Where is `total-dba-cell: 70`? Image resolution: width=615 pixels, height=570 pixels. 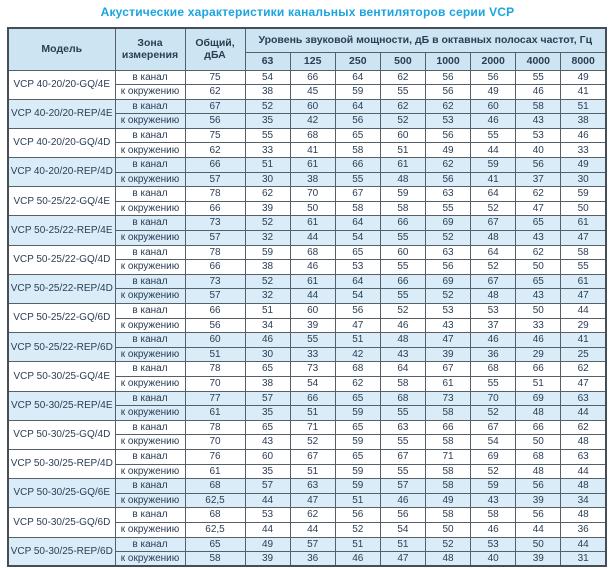
total-dba-cell: 70 is located at coordinates (215, 442).